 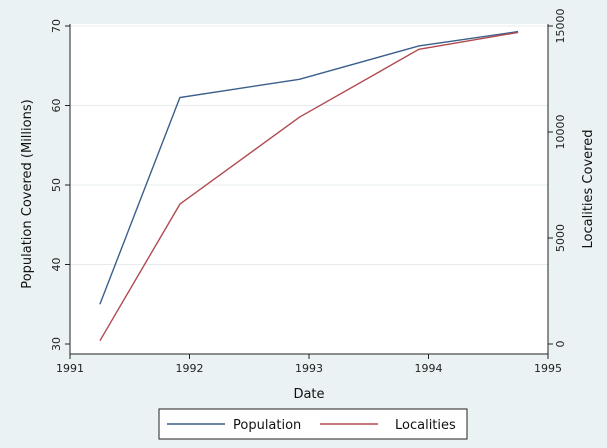 What do you see at coordinates (56, 185) in the screenshot?
I see `y-left-tick-label: 50` at bounding box center [56, 185].